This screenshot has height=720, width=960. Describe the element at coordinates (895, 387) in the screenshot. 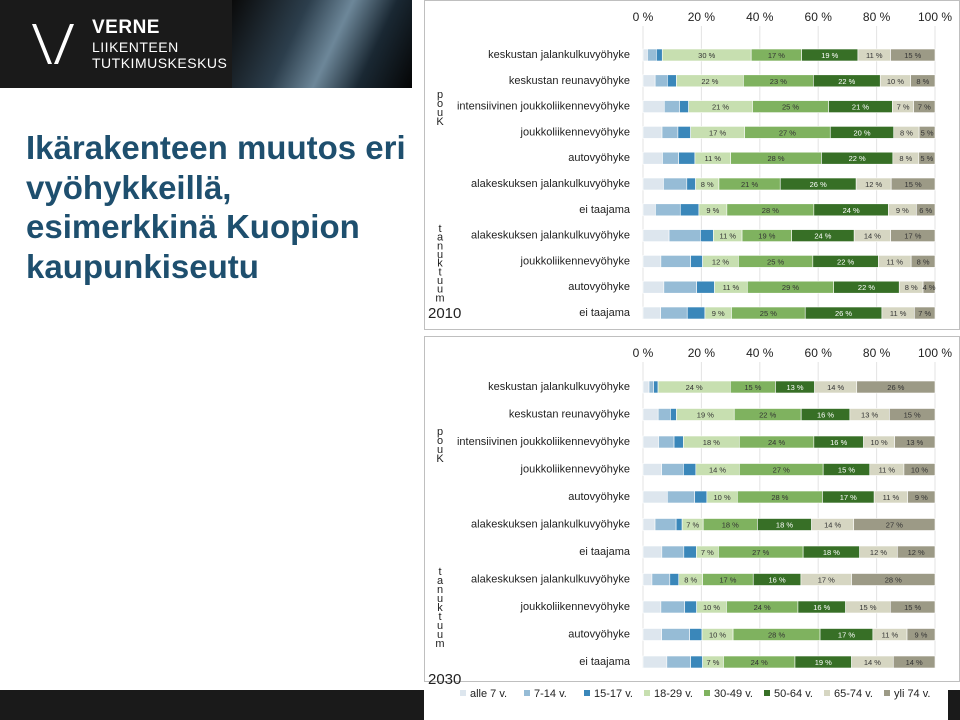

I see `data-label: 26 %` at that location.